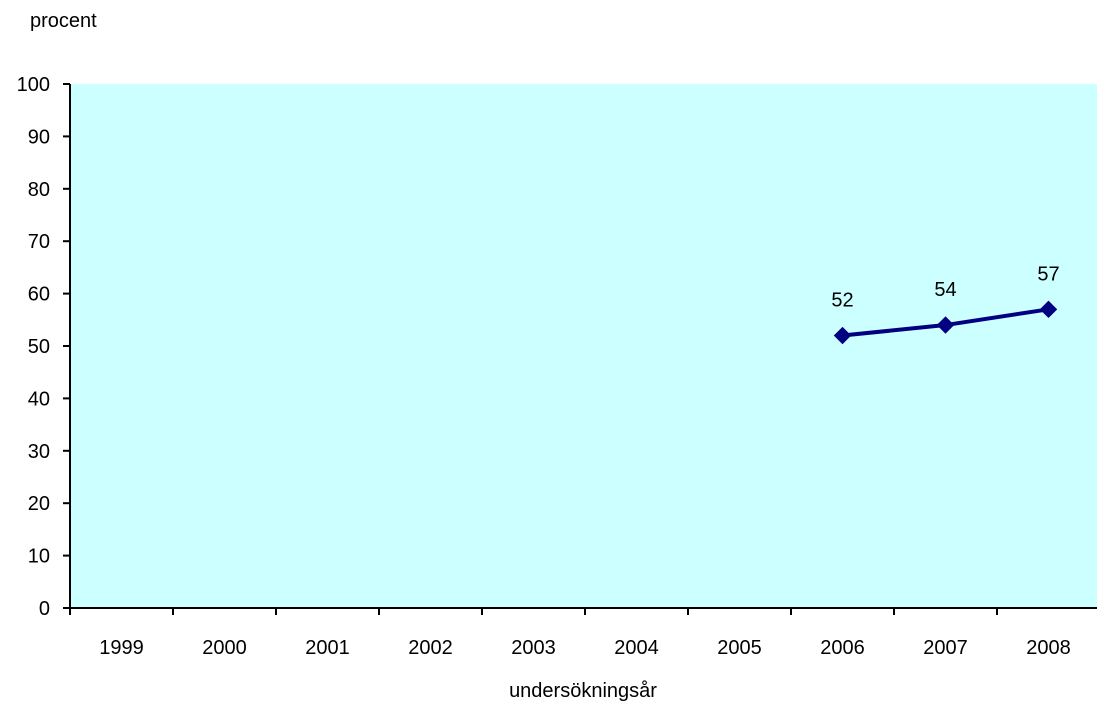  Describe the element at coordinates (570, 633) in the screenshot. I see `x-axis-ticks: 1999 2000 2001 2002 2003 2004 2005 2006 2007 2008` at that location.